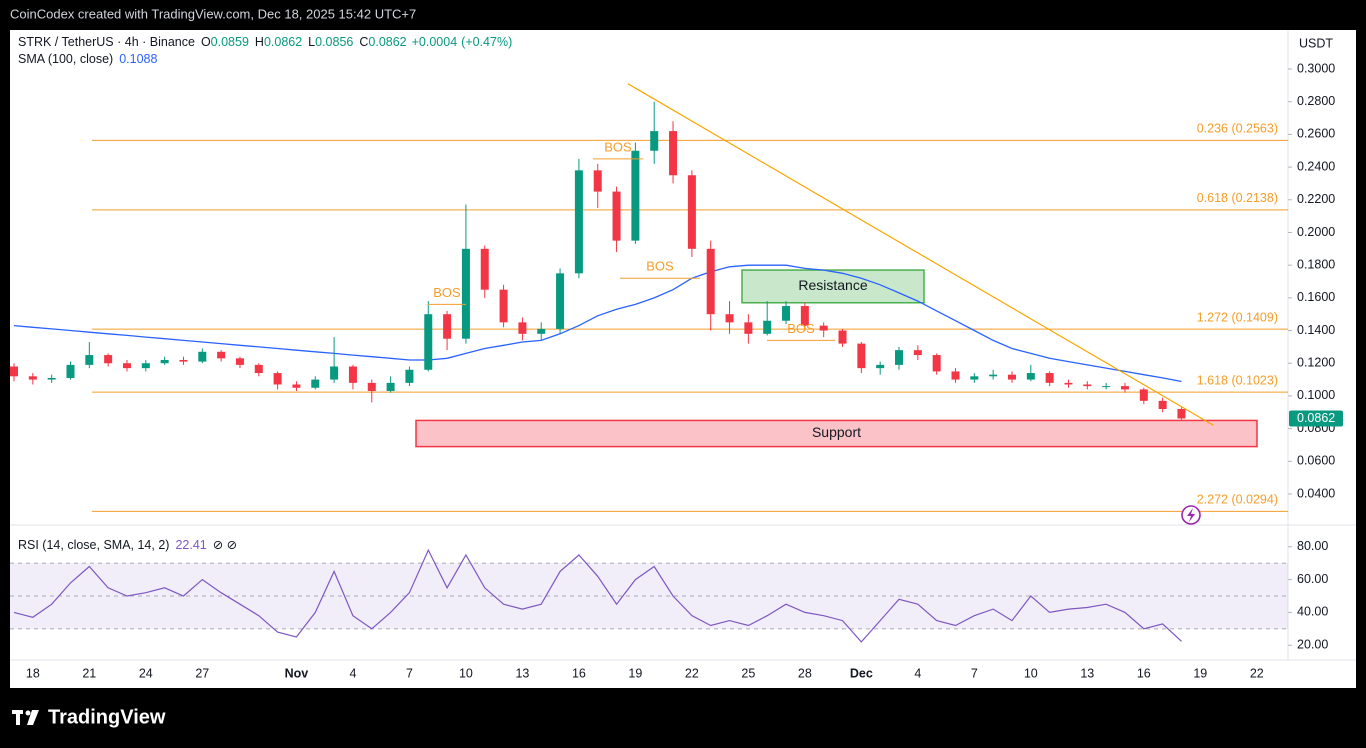 The image size is (1366, 748). What do you see at coordinates (618, 146) in the screenshot?
I see `bos-label: BOS` at bounding box center [618, 146].